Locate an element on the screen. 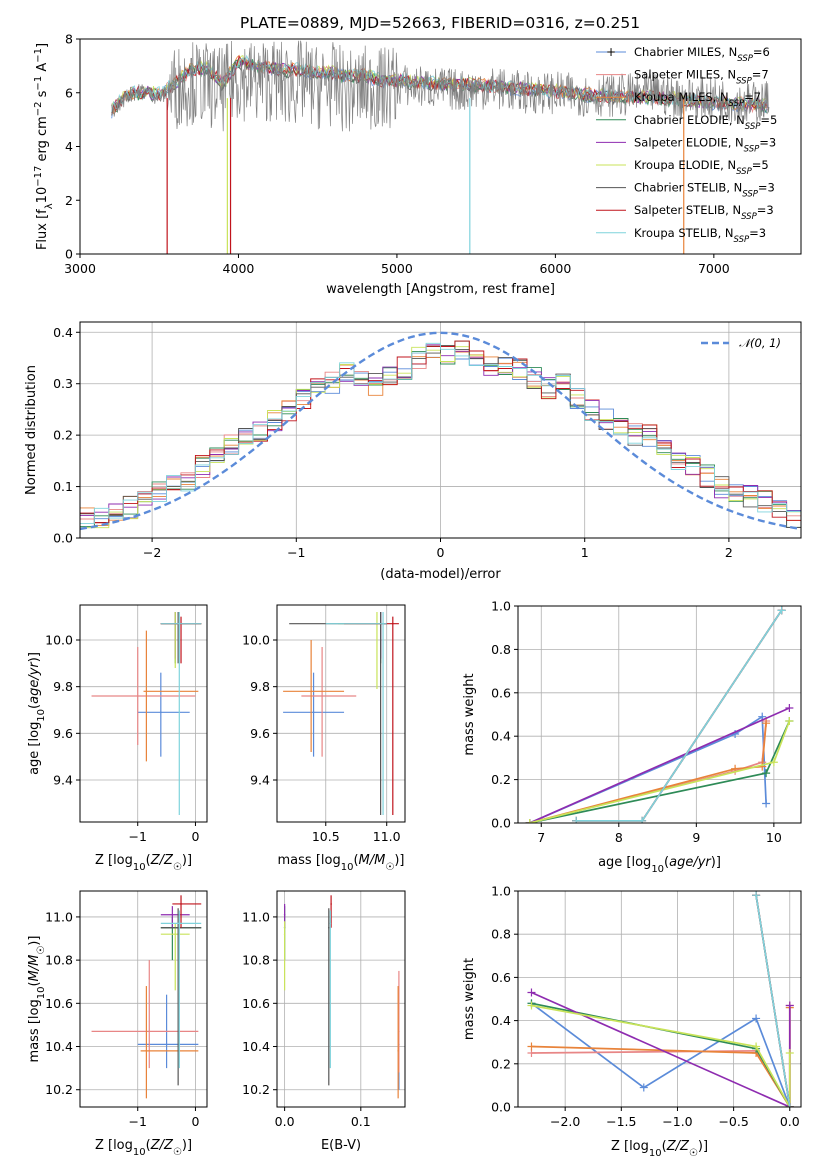 The image size is (819, 1170). x-tick-label: 1 is located at coordinates (585, 552).